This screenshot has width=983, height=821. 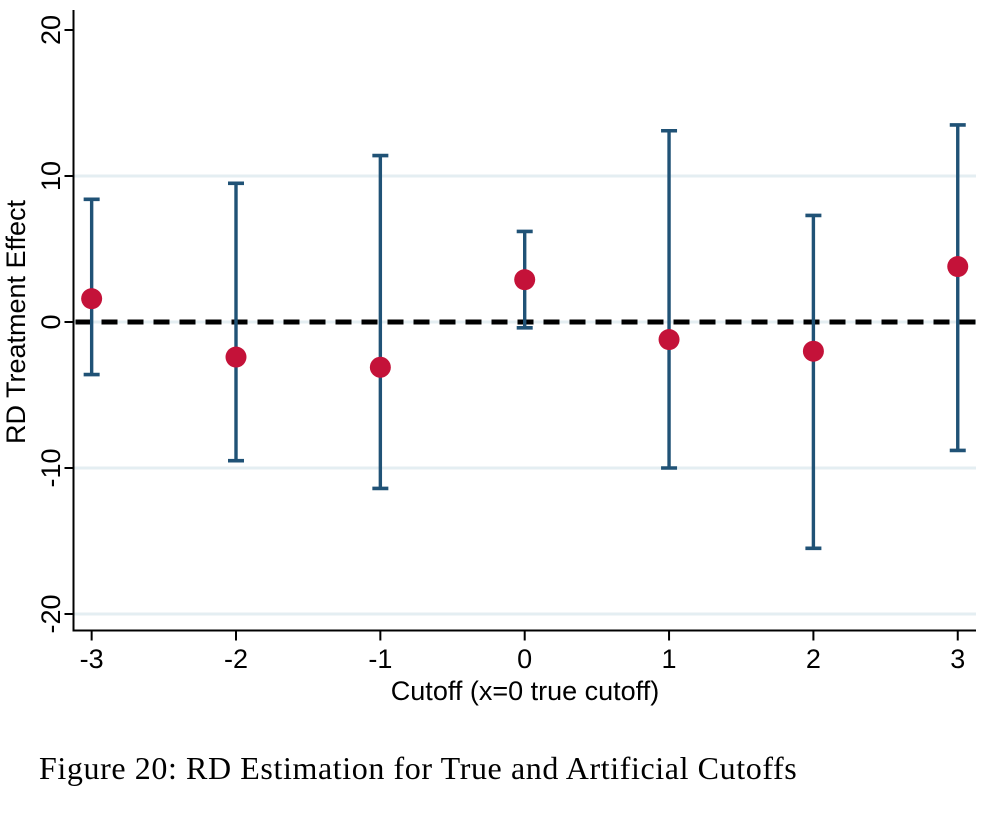 What do you see at coordinates (957, 659) in the screenshot?
I see `x-tick-label: 3` at bounding box center [957, 659].